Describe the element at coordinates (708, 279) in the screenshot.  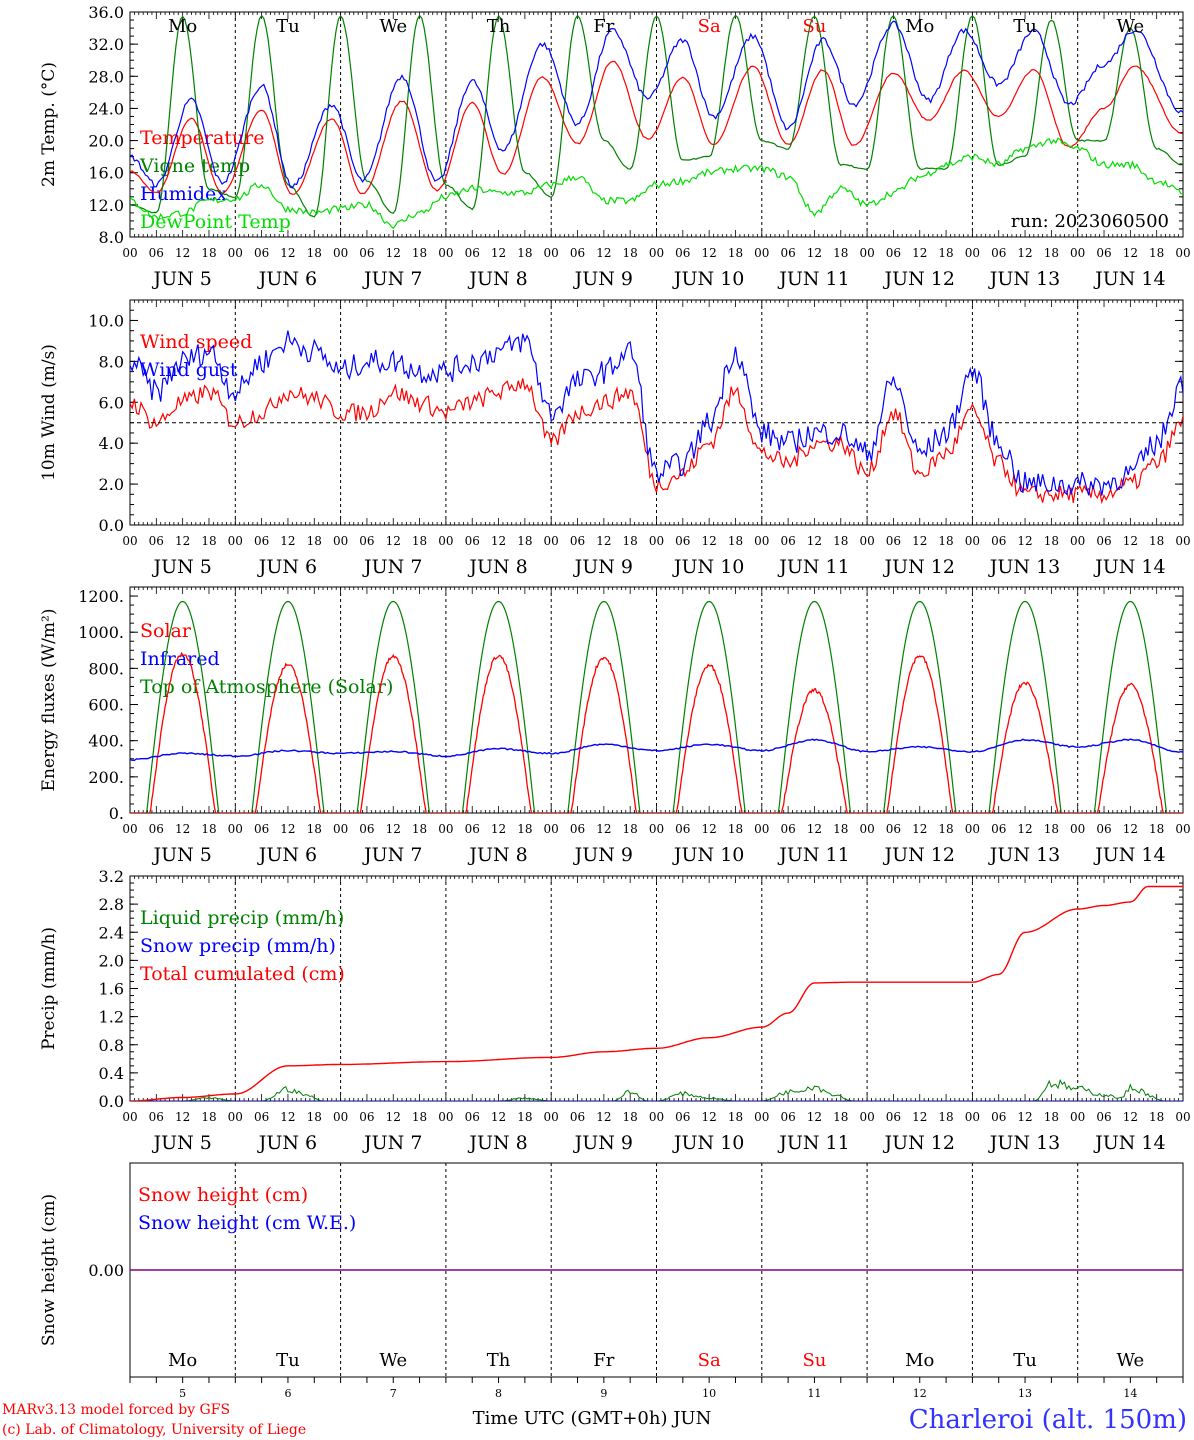
I see `day-label: JUN 10` at that location.